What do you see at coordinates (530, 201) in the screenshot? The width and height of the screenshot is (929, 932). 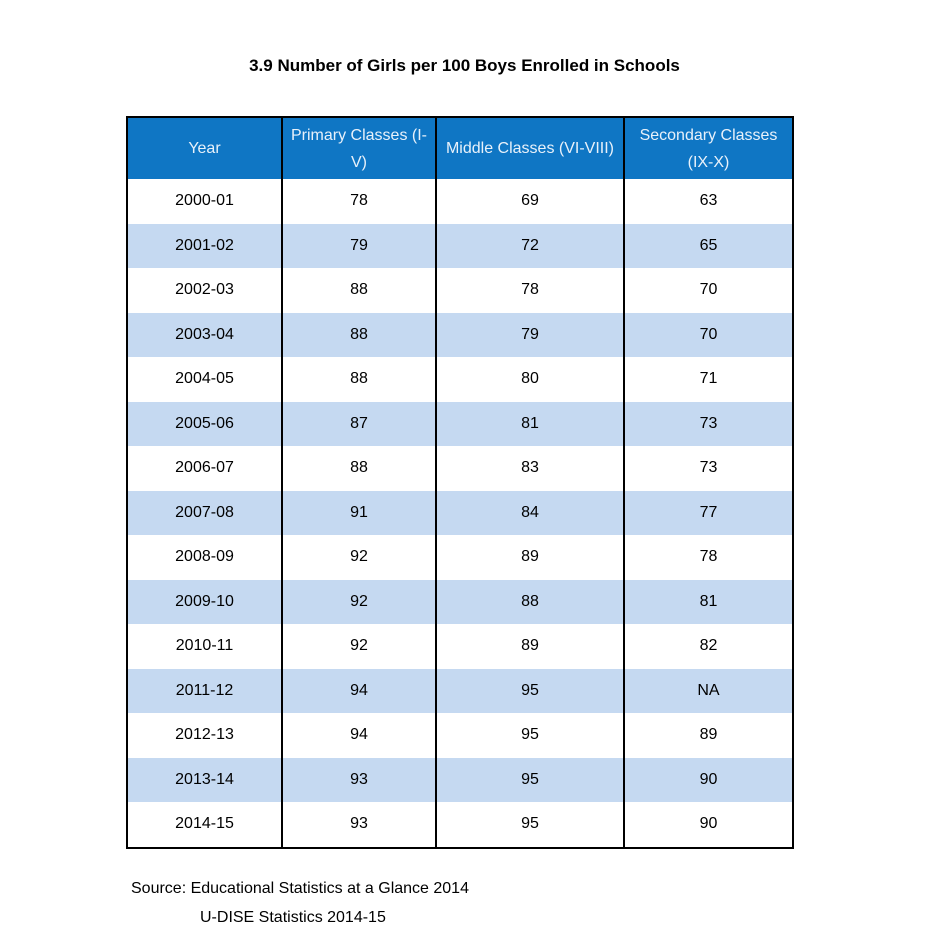 I see `cell-middle: 69` at bounding box center [530, 201].